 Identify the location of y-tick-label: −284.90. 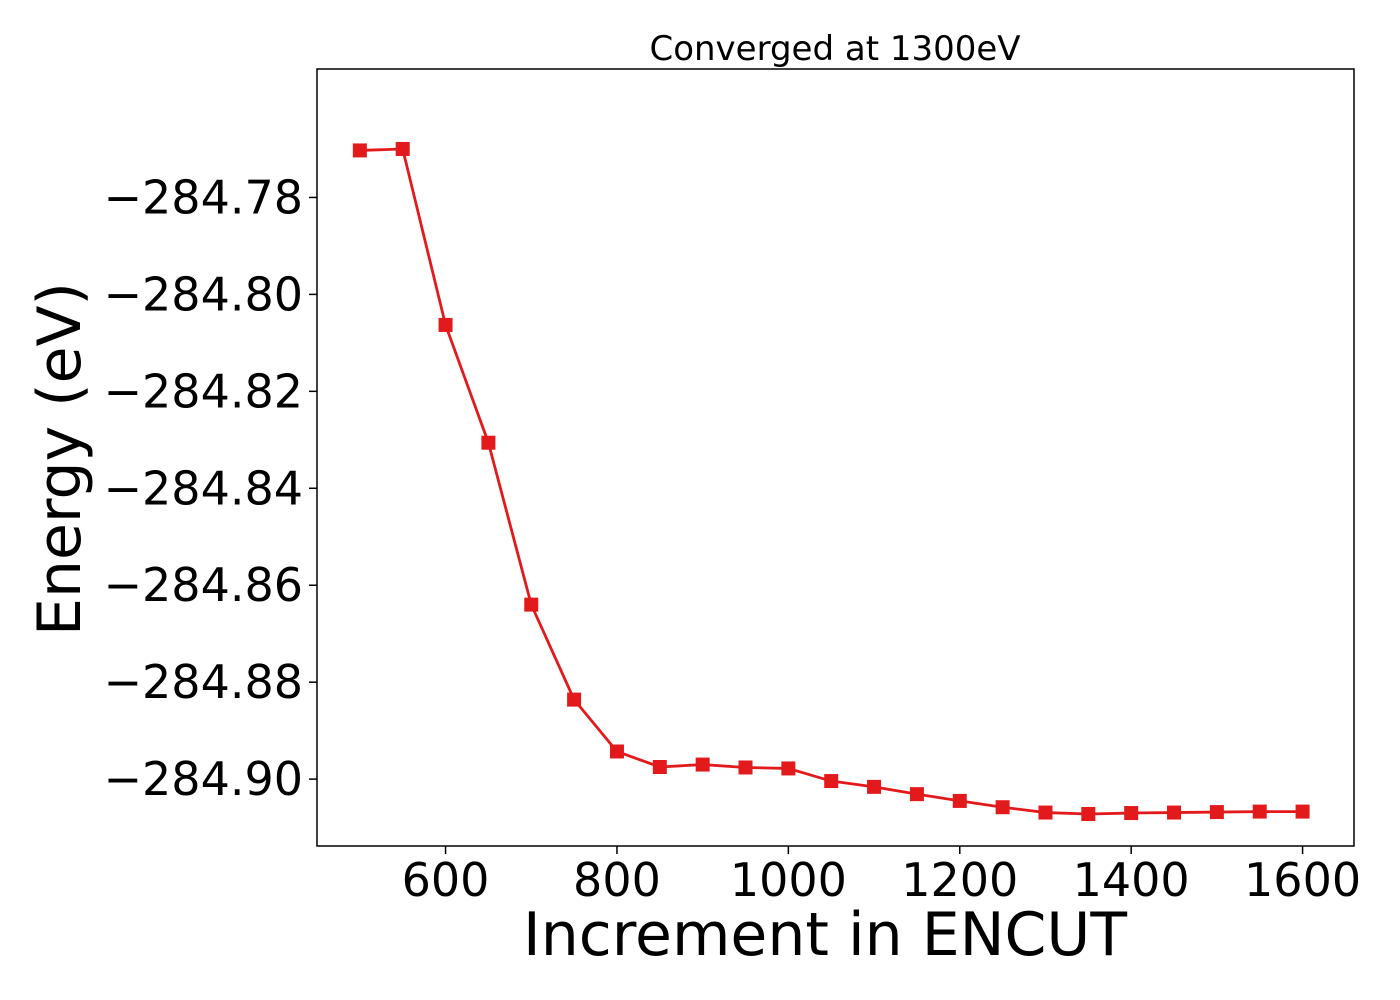
(204, 779).